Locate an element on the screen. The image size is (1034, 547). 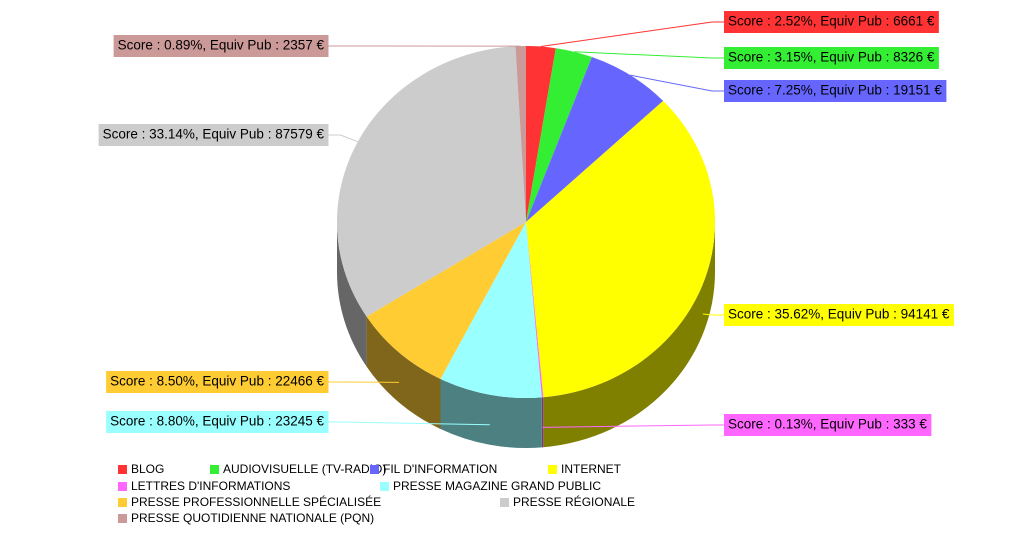
data-label: Score : 33.14%, Equiv Pub : 87579 € is located at coordinates (214, 134).